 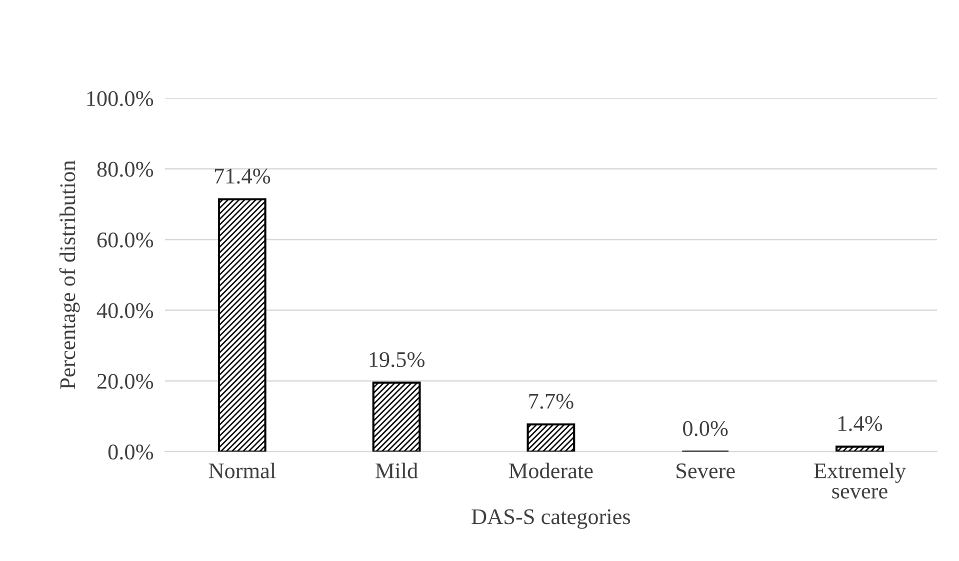 What do you see at coordinates (551, 401) in the screenshot?
I see `data-label: 7.7%` at bounding box center [551, 401].